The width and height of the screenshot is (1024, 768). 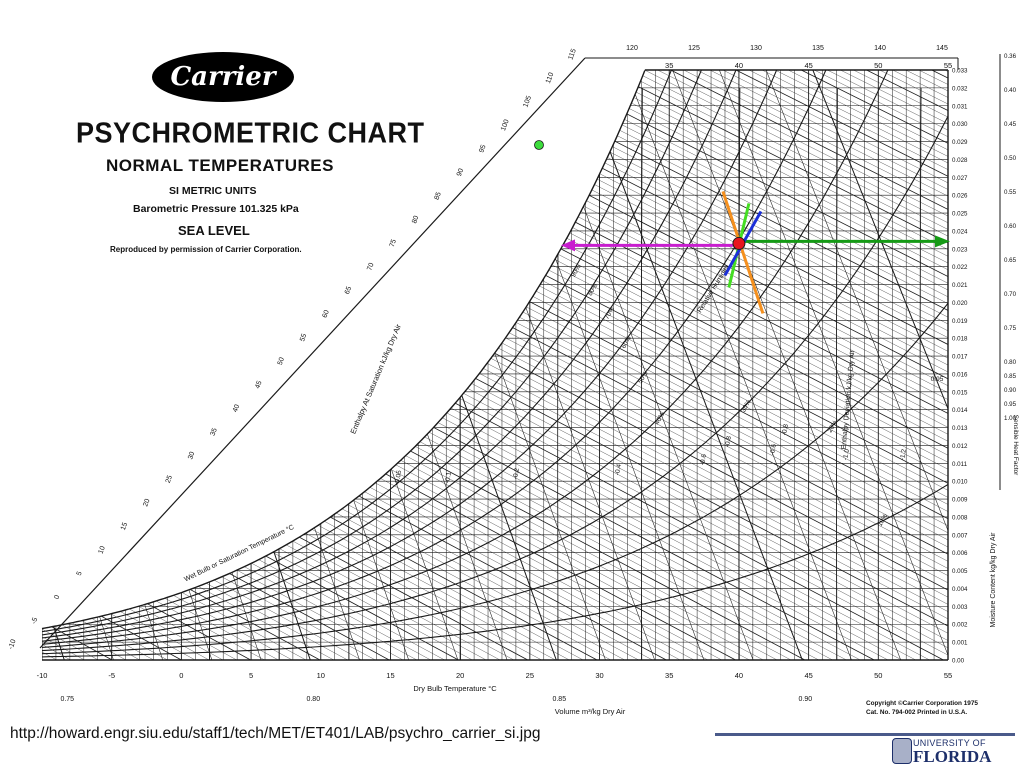 I want to click on enthalpy-tick-label: 5, so click(x=80, y=574).